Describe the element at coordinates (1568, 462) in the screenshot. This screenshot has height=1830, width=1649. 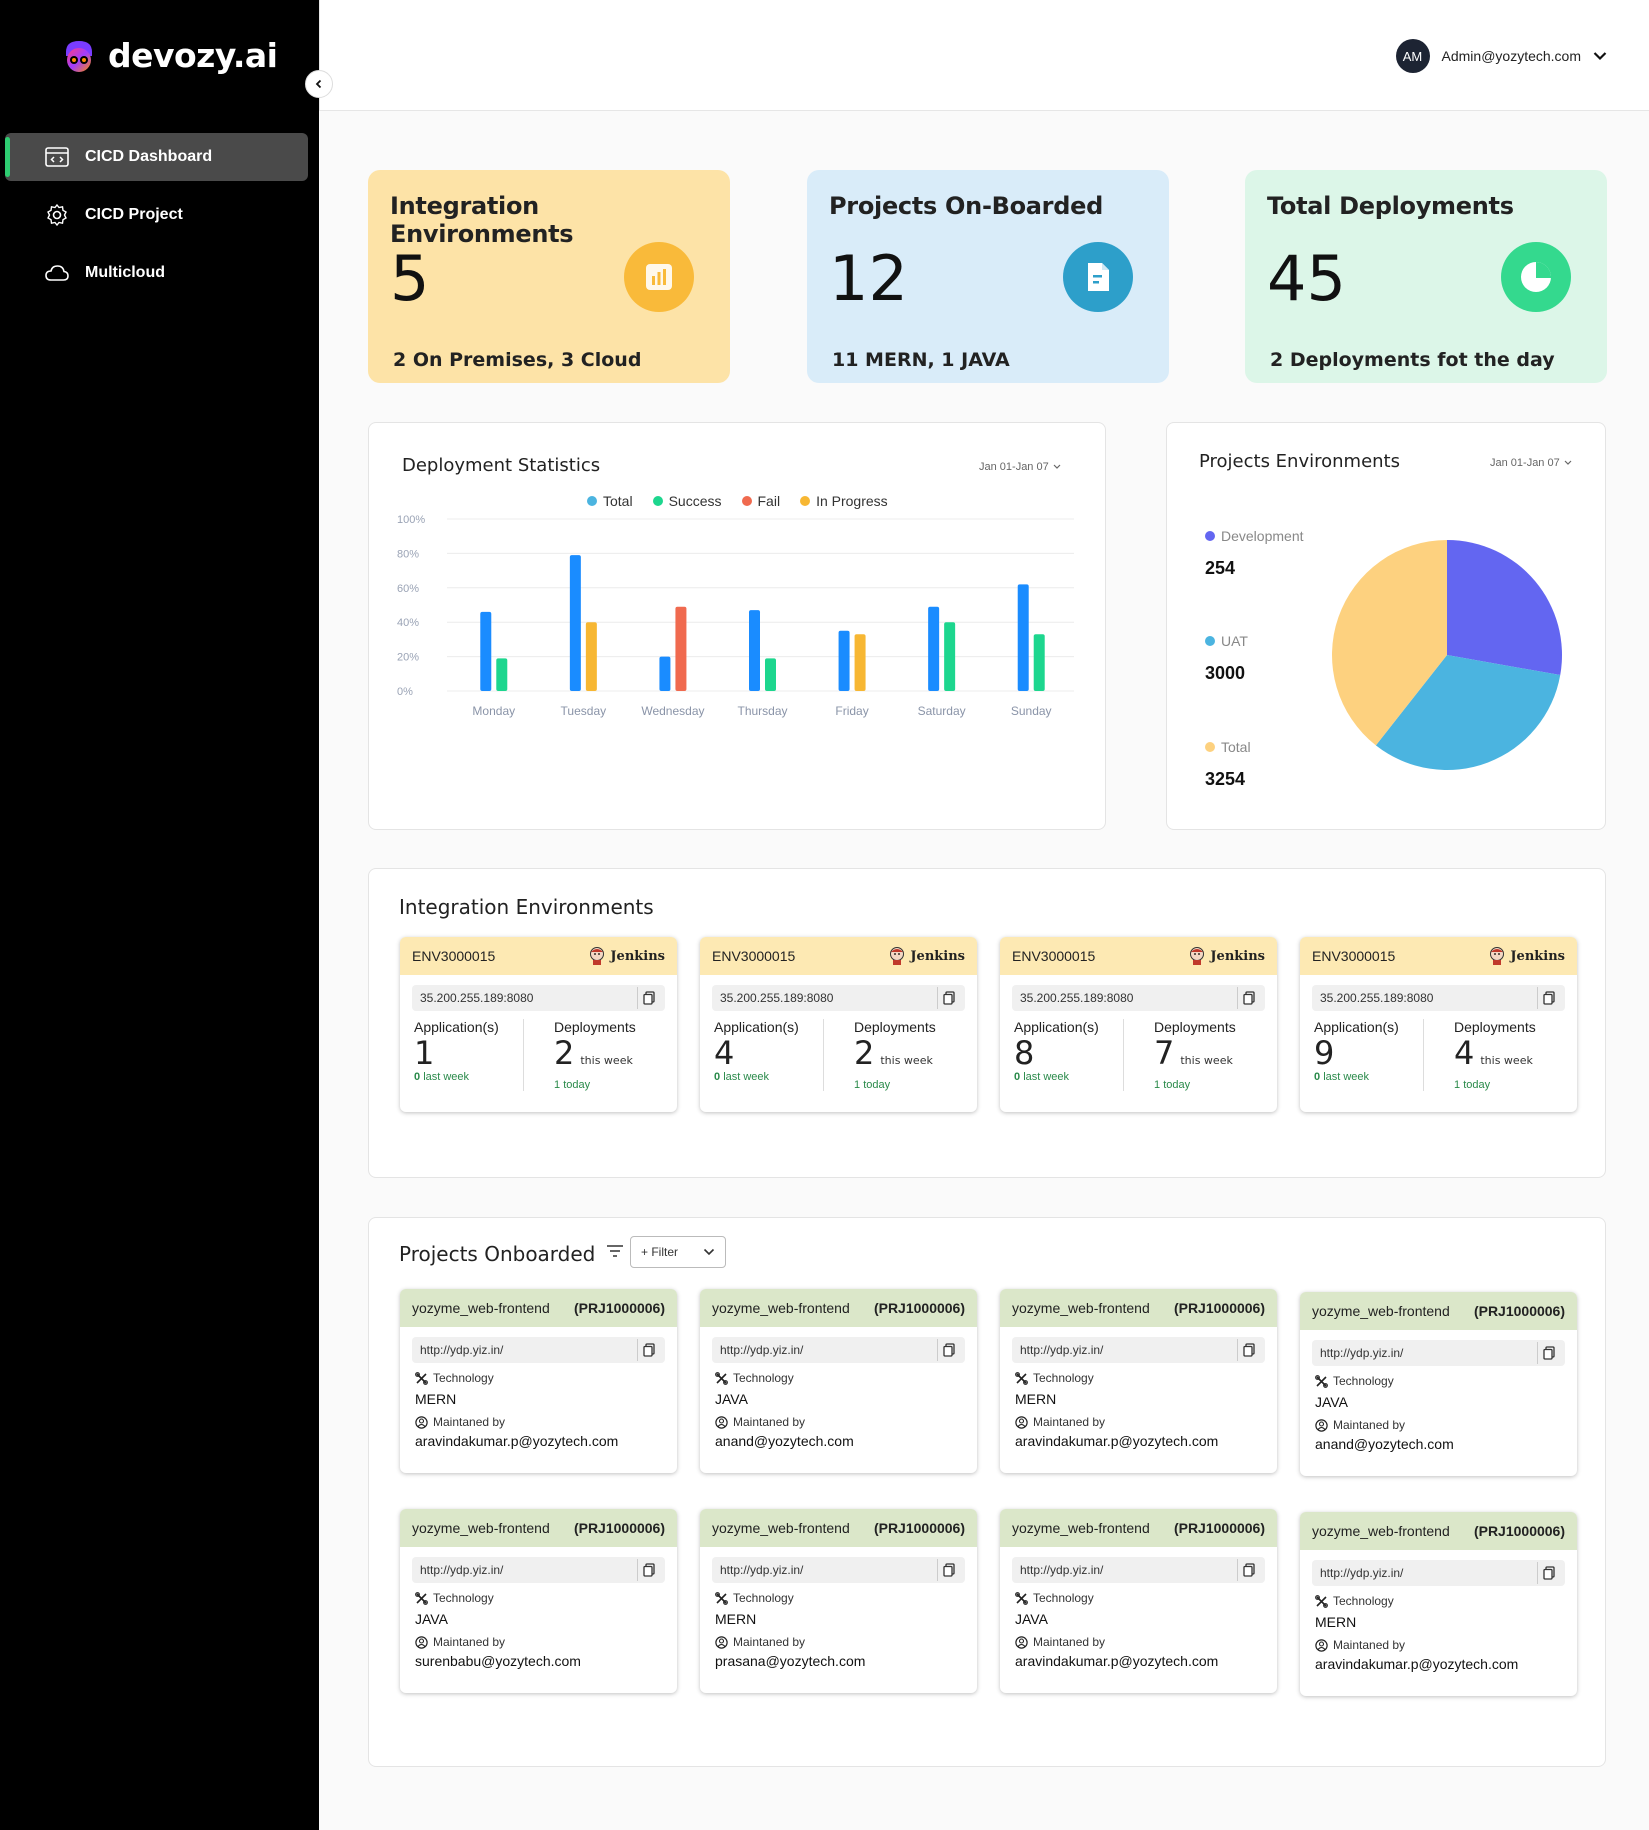
I see `chevron-down-icon` at that location.